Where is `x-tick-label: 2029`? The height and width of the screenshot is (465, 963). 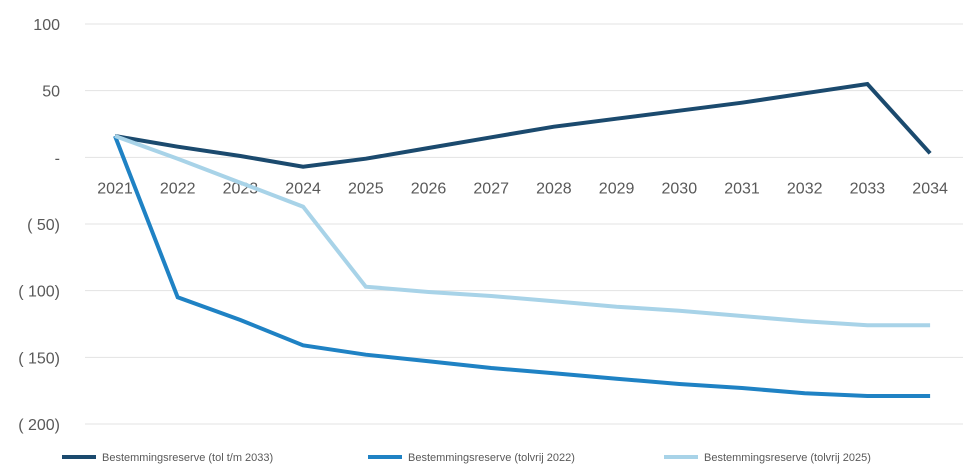
x-tick-label: 2029 is located at coordinates (617, 188).